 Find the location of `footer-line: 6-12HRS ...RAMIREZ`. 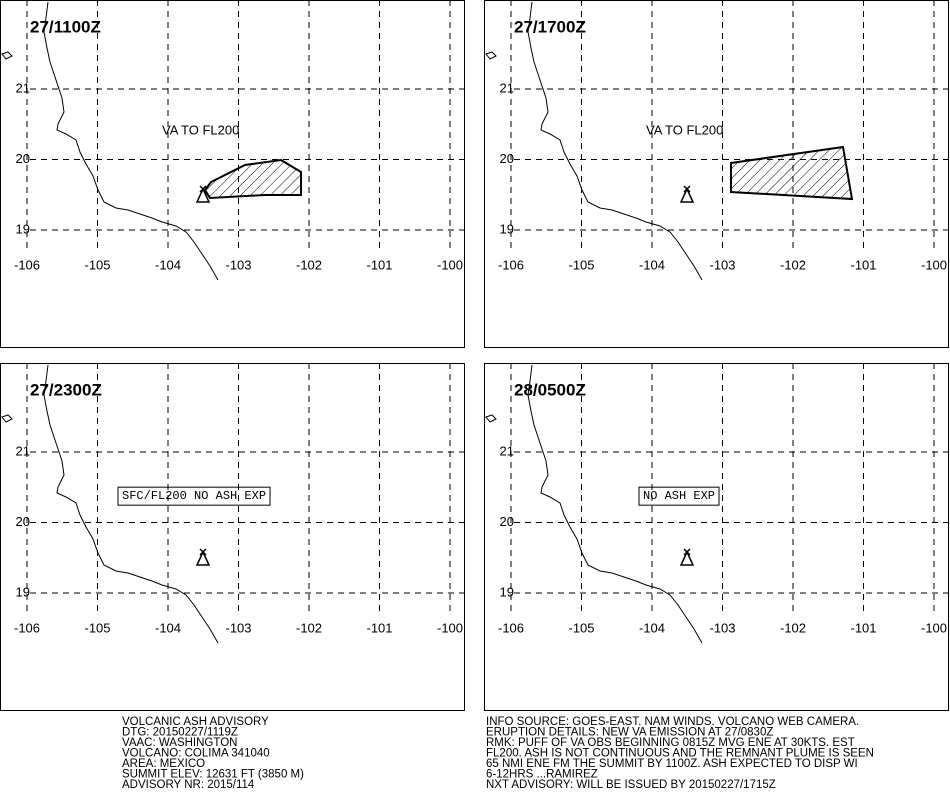

footer-line: 6-12HRS ...RAMIREZ is located at coordinates (542, 775).